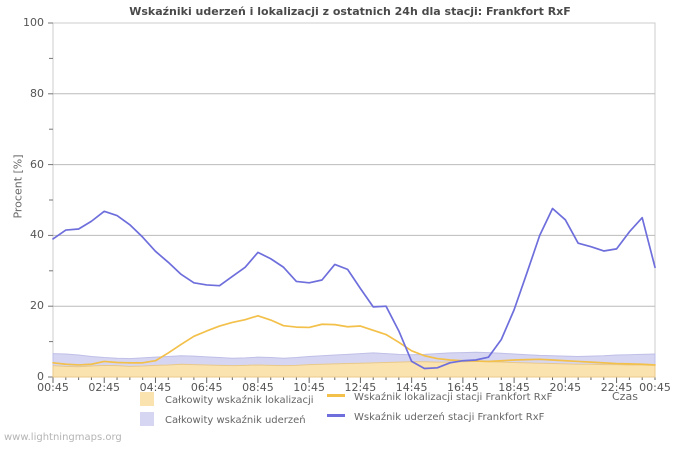 The image size is (700, 450). What do you see at coordinates (354, 340) in the screenshot?
I see `line-series` at bounding box center [354, 340].